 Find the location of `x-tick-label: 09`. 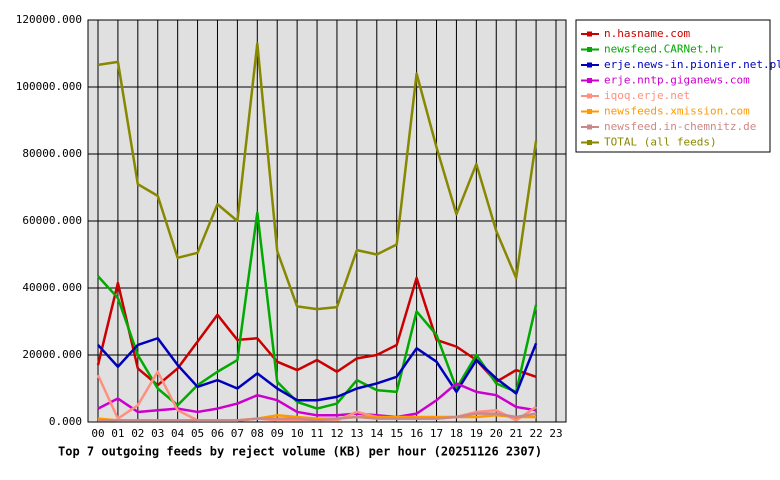

x-tick-label: 09 is located at coordinates (277, 433).